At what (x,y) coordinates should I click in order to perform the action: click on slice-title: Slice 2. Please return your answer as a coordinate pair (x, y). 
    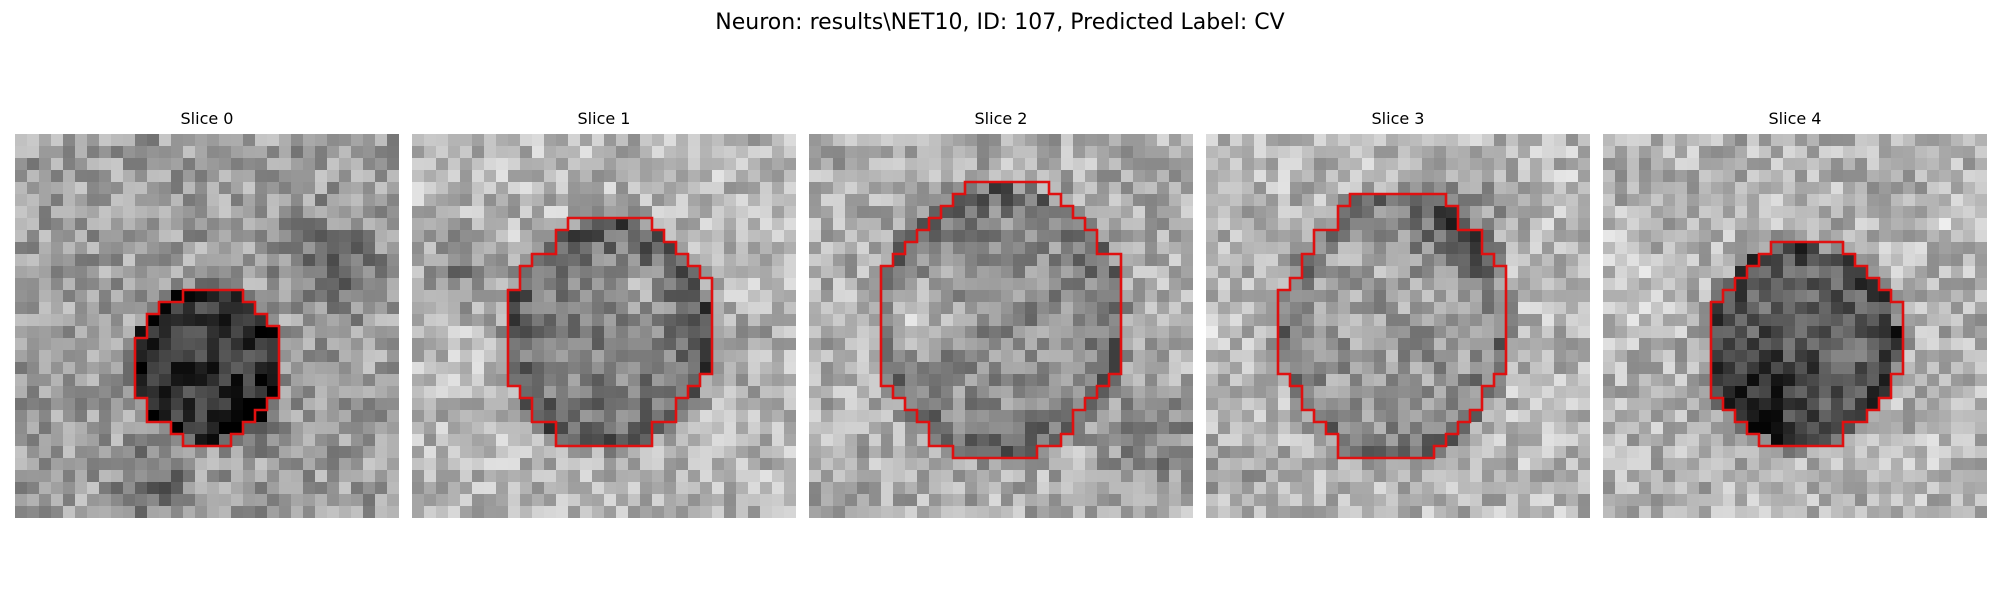
    Looking at the image, I should click on (1001, 118).